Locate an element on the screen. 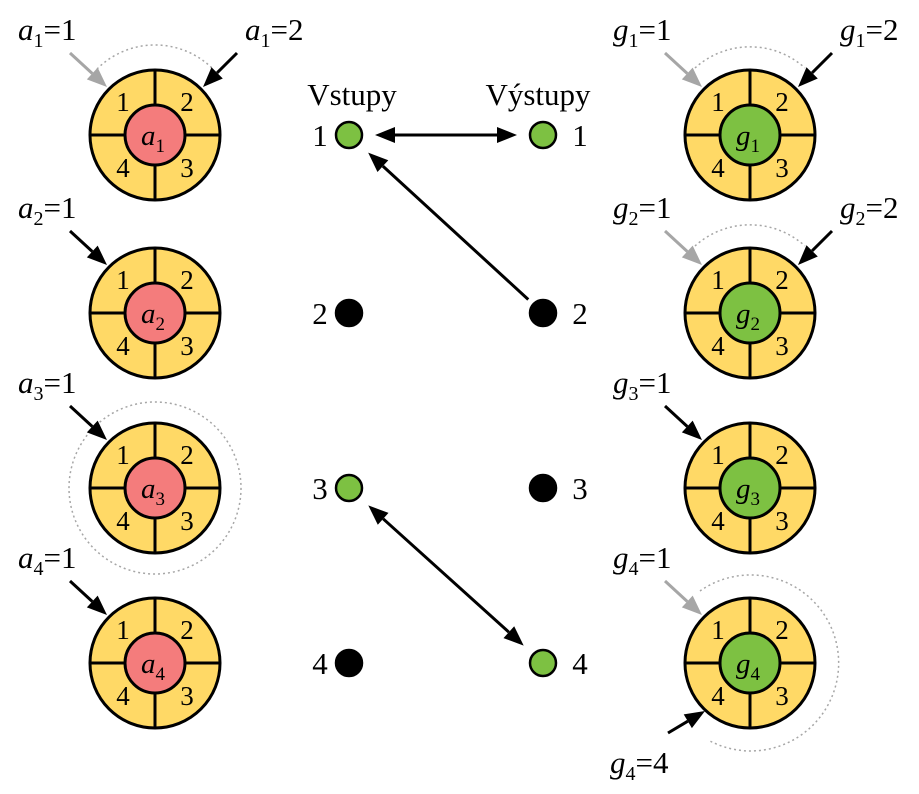  output-wheel-1: 1 2 3 4 g1 g1=1 g1=2 is located at coordinates (755, 107).